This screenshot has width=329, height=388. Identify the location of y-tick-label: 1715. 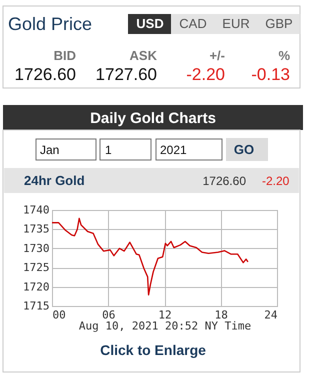
(36, 306).